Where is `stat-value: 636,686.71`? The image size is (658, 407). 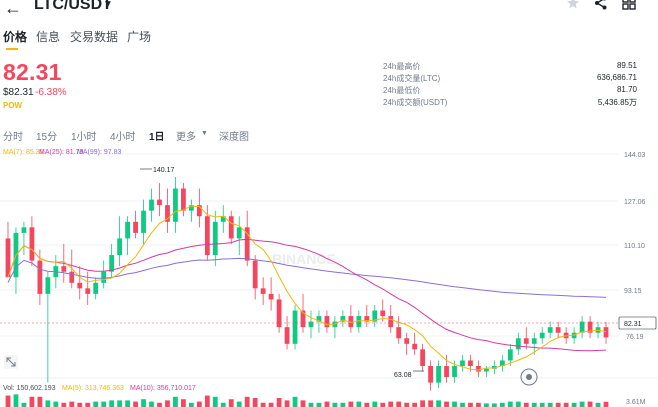
stat-value: 636,686.71 is located at coordinates (616, 77).